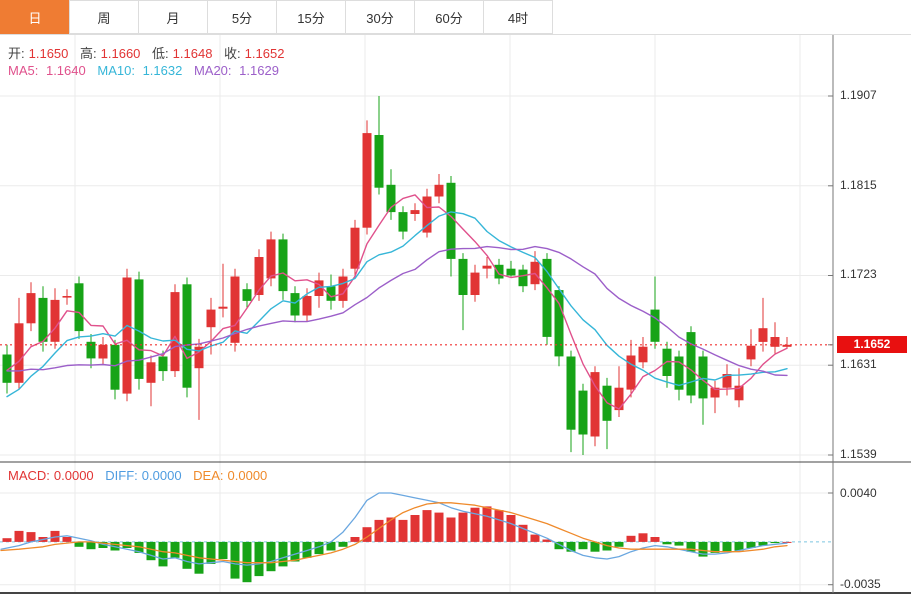  What do you see at coordinates (173, 17) in the screenshot?
I see `tab-month: 月` at bounding box center [173, 17].